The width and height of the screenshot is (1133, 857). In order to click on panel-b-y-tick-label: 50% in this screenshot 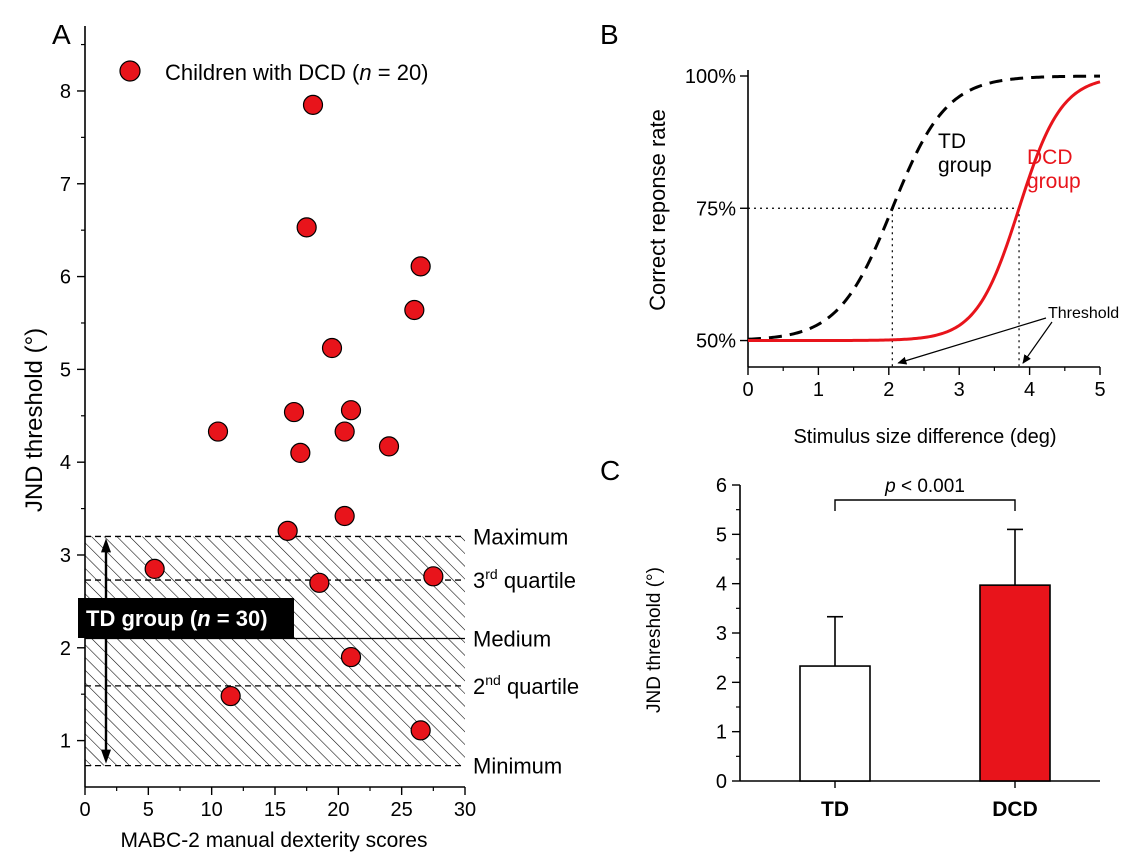, I will do `click(716, 342)`.